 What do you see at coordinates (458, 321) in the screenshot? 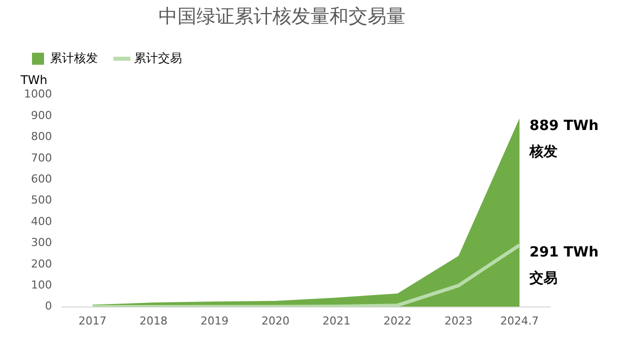
I see `x-tick-label: 2023` at bounding box center [458, 321].